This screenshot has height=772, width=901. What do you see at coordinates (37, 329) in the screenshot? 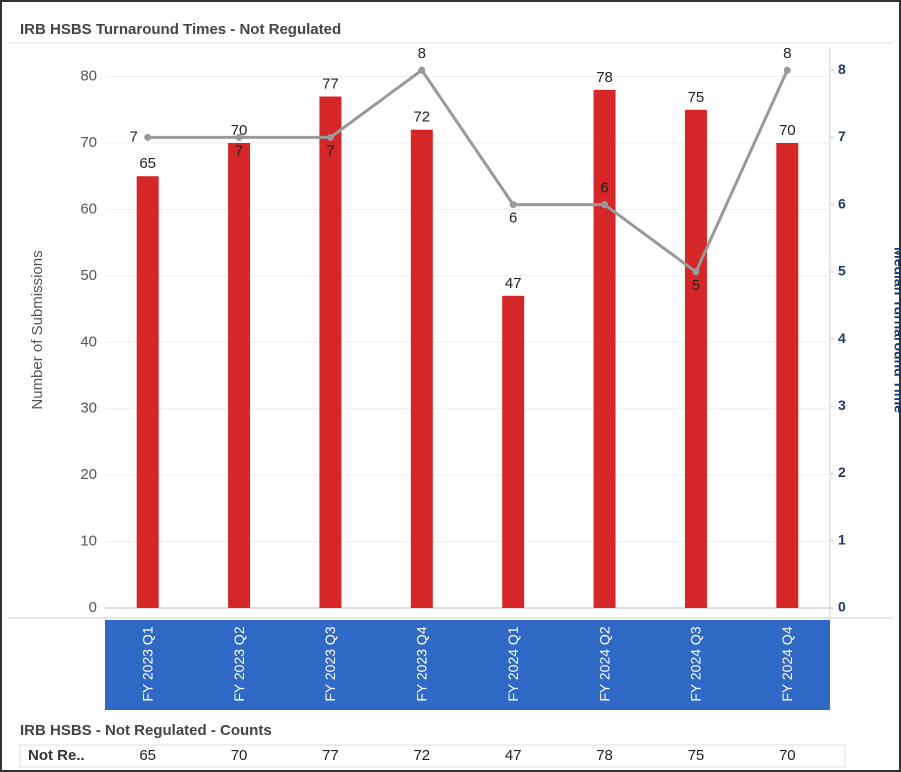
I see `y-axis-label: Number of Submissions` at bounding box center [37, 329].